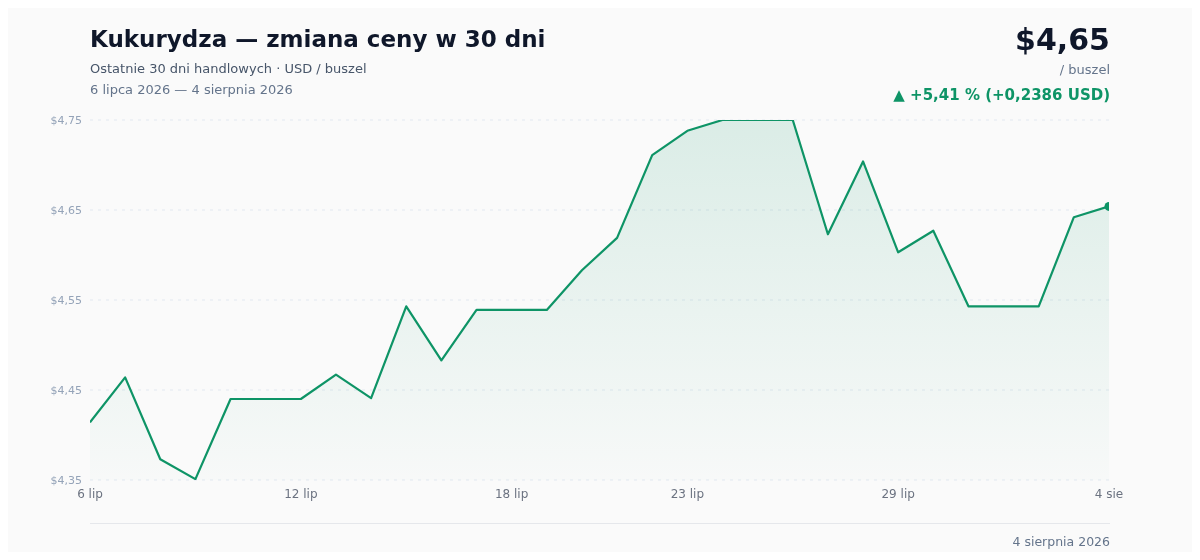  What do you see at coordinates (1061, 541) in the screenshot?
I see `text: 4 sierpnia 2026` at bounding box center [1061, 541].